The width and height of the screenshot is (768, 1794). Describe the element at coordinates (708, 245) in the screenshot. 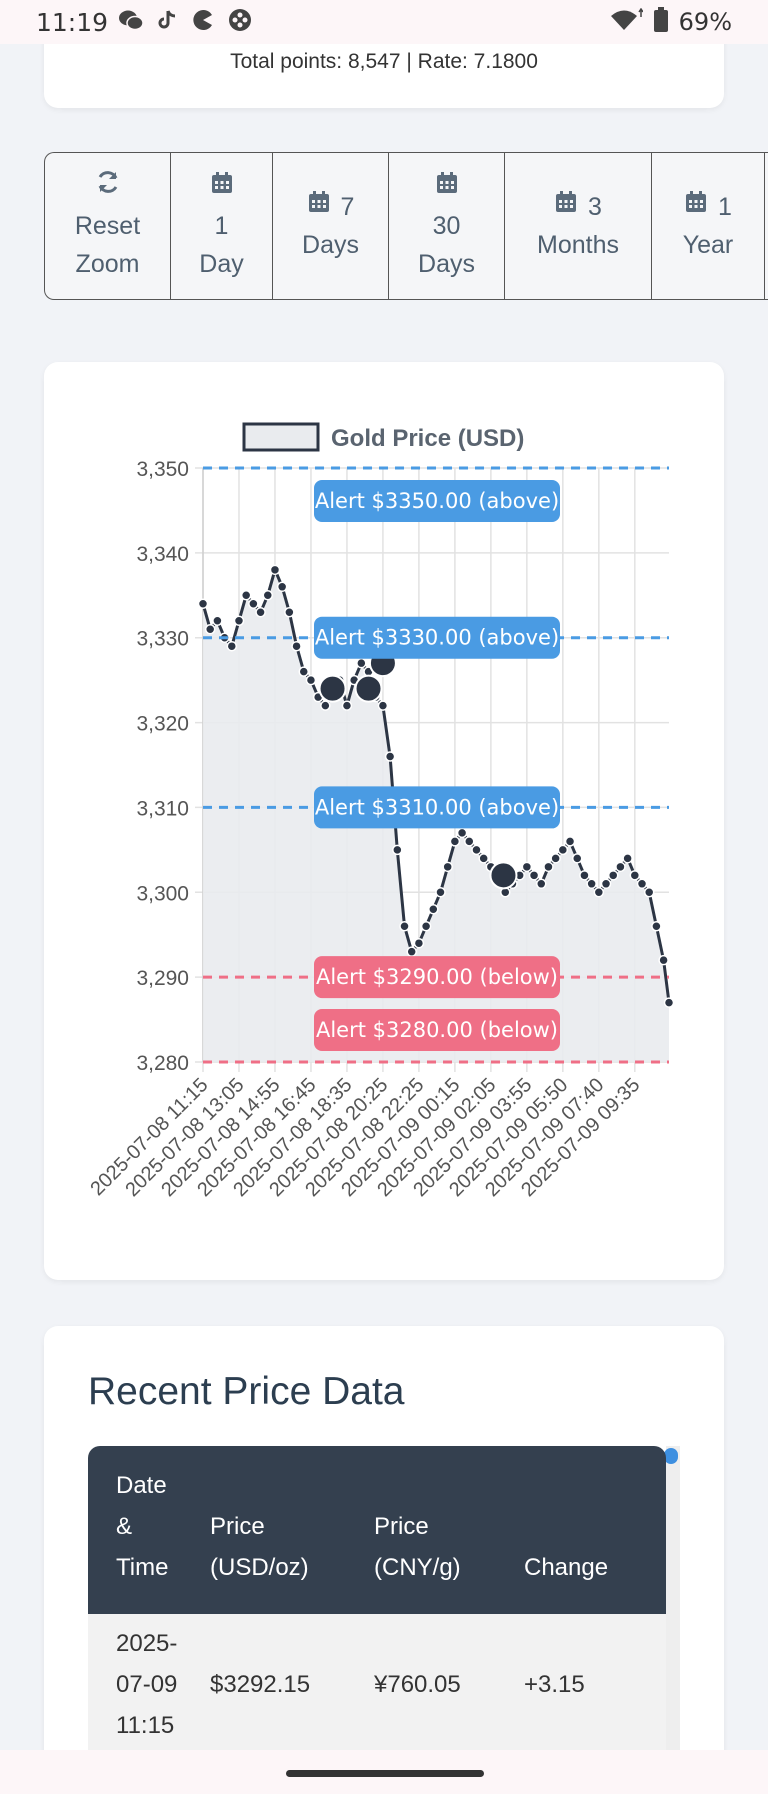

I see `range-button-line2: Year` at that location.